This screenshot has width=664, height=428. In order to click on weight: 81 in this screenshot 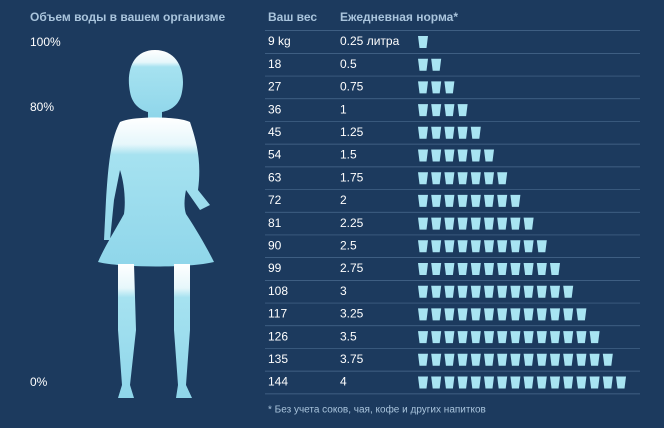, I will do `click(275, 223)`.